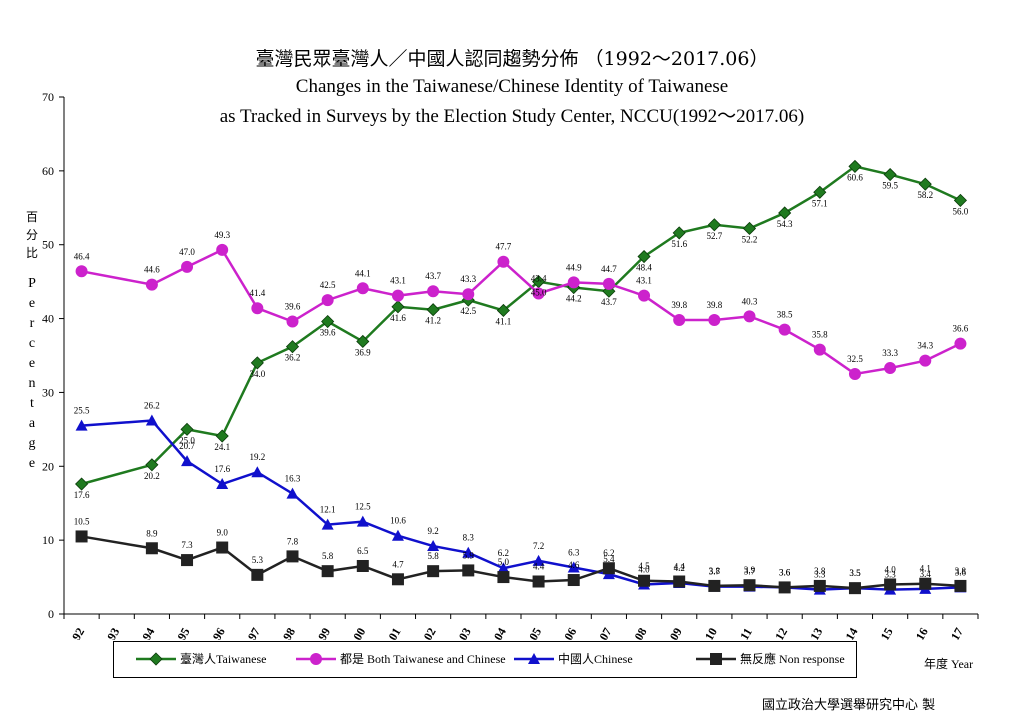 The width and height of the screenshot is (1024, 724). I want to click on data-label: 6.2, so click(608, 553).